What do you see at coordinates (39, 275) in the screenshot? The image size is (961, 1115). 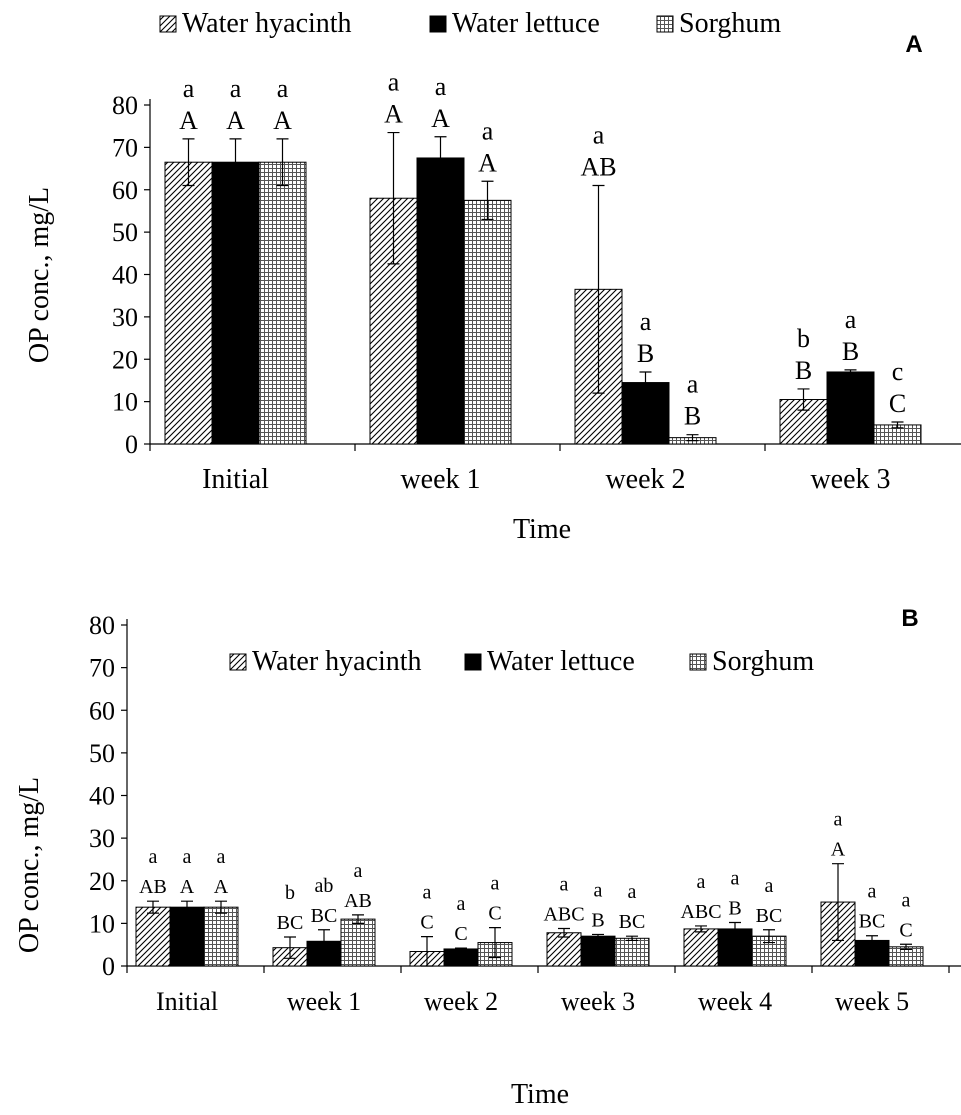 I see `y-axis-label-a: OP conc., mg/L` at bounding box center [39, 275].